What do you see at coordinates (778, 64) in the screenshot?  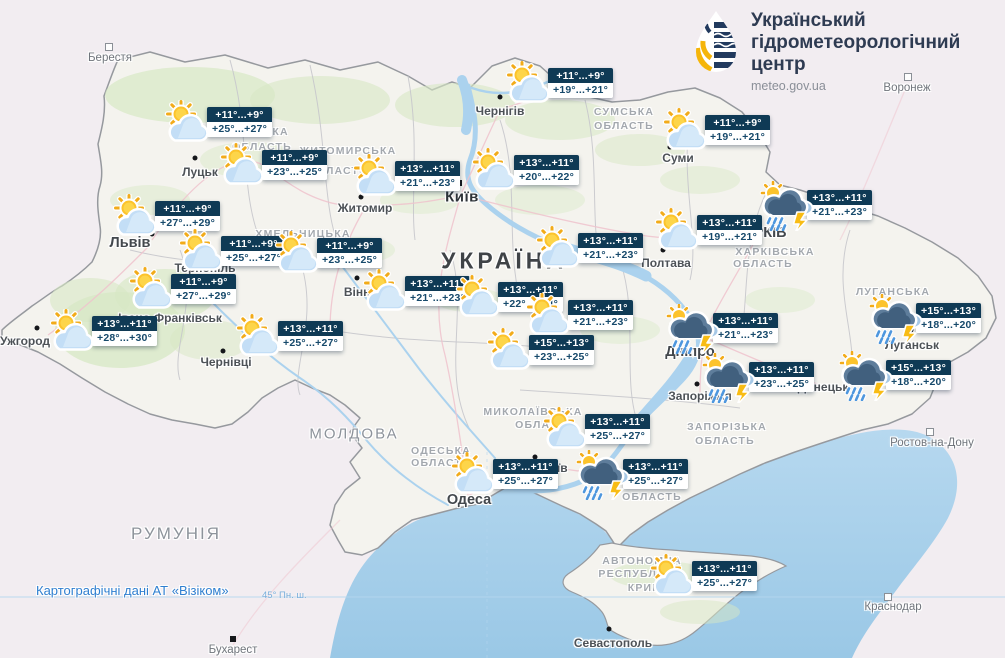 I see `logo-title-line3: центр` at bounding box center [778, 64].